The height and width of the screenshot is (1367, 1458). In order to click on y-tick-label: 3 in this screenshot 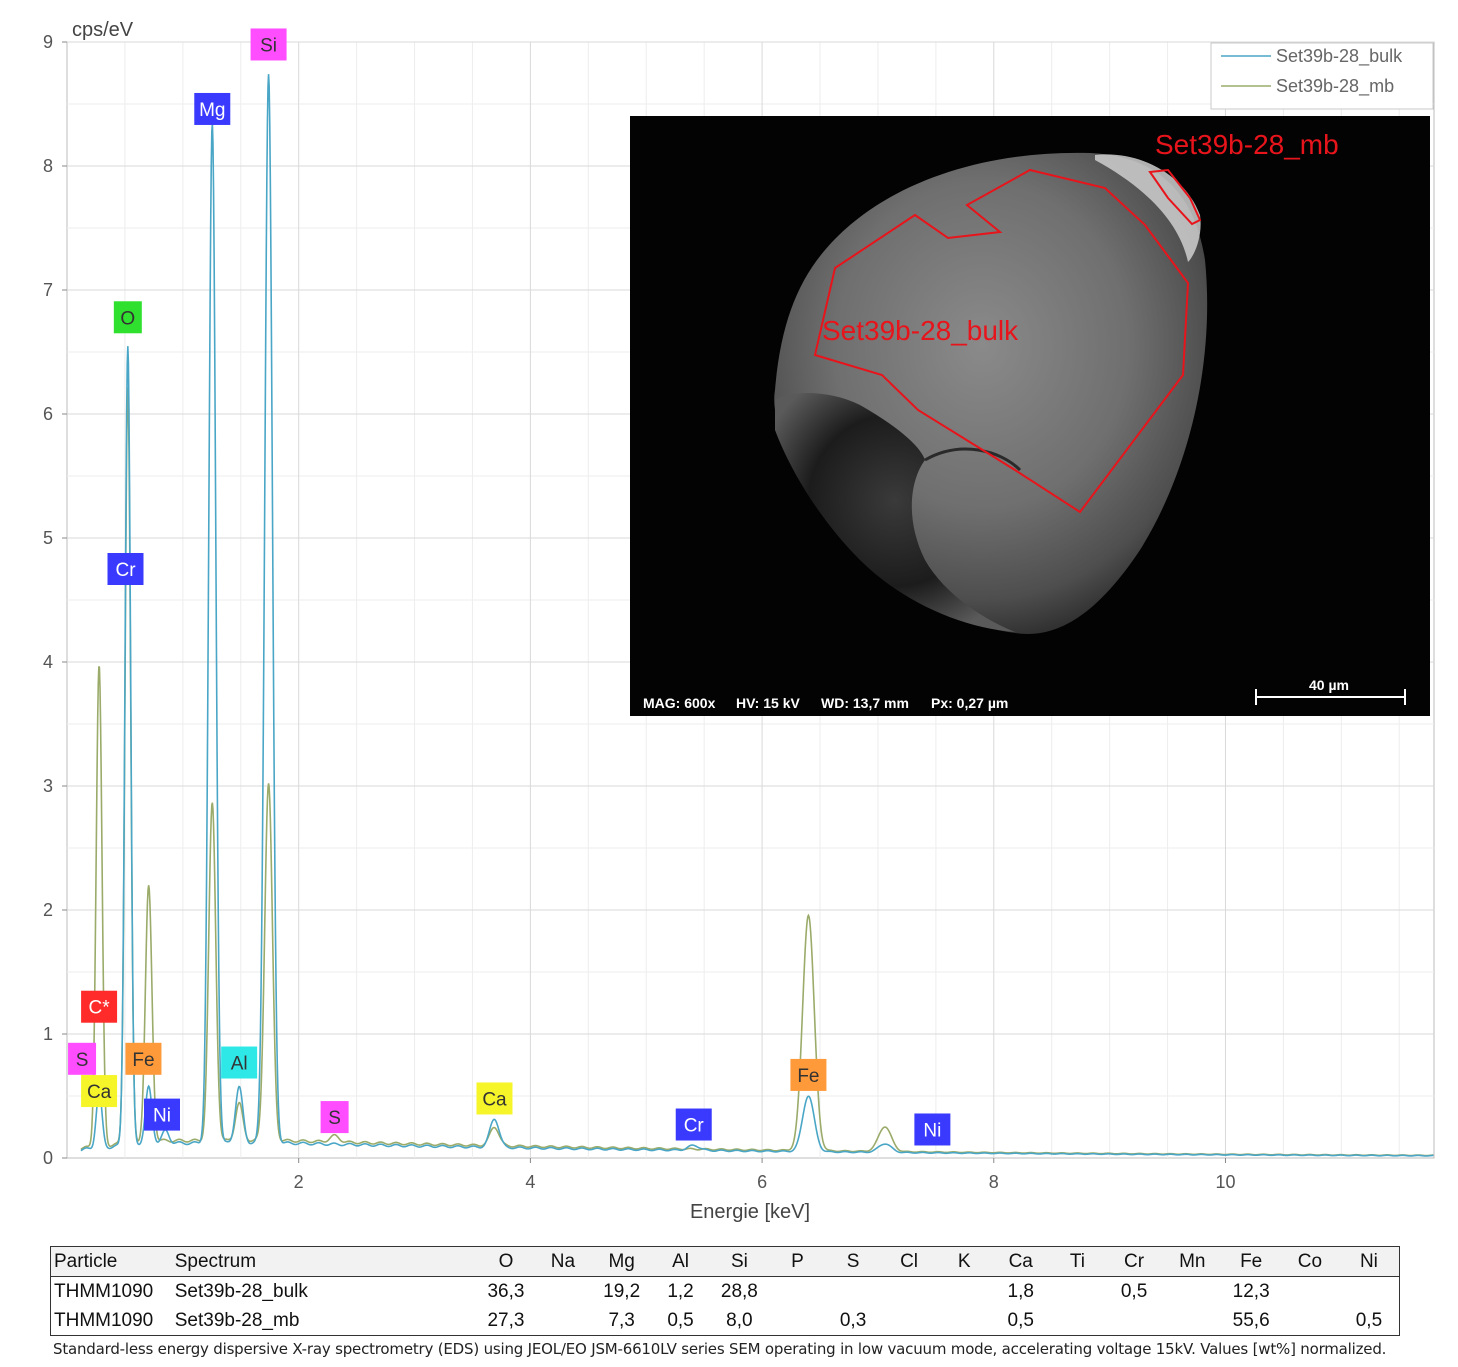, I will do `click(48, 786)`.